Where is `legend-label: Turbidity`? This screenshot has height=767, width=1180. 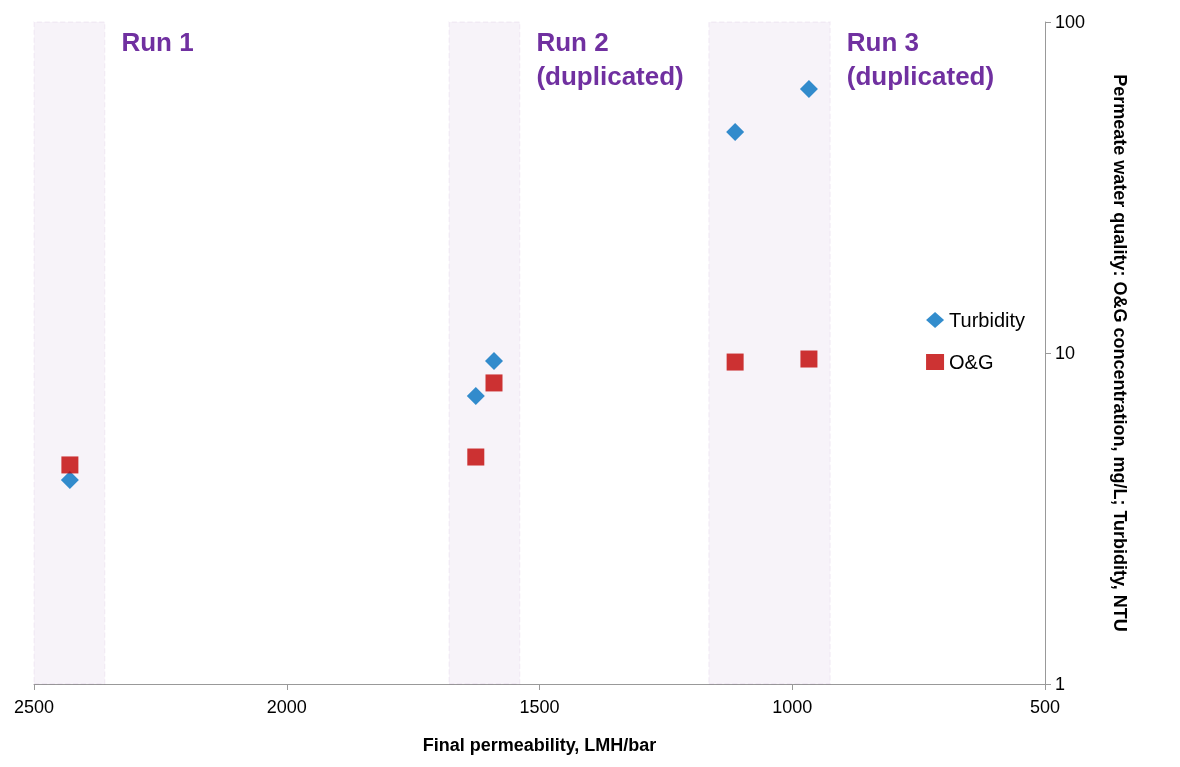
legend-label: Turbidity is located at coordinates (987, 320).